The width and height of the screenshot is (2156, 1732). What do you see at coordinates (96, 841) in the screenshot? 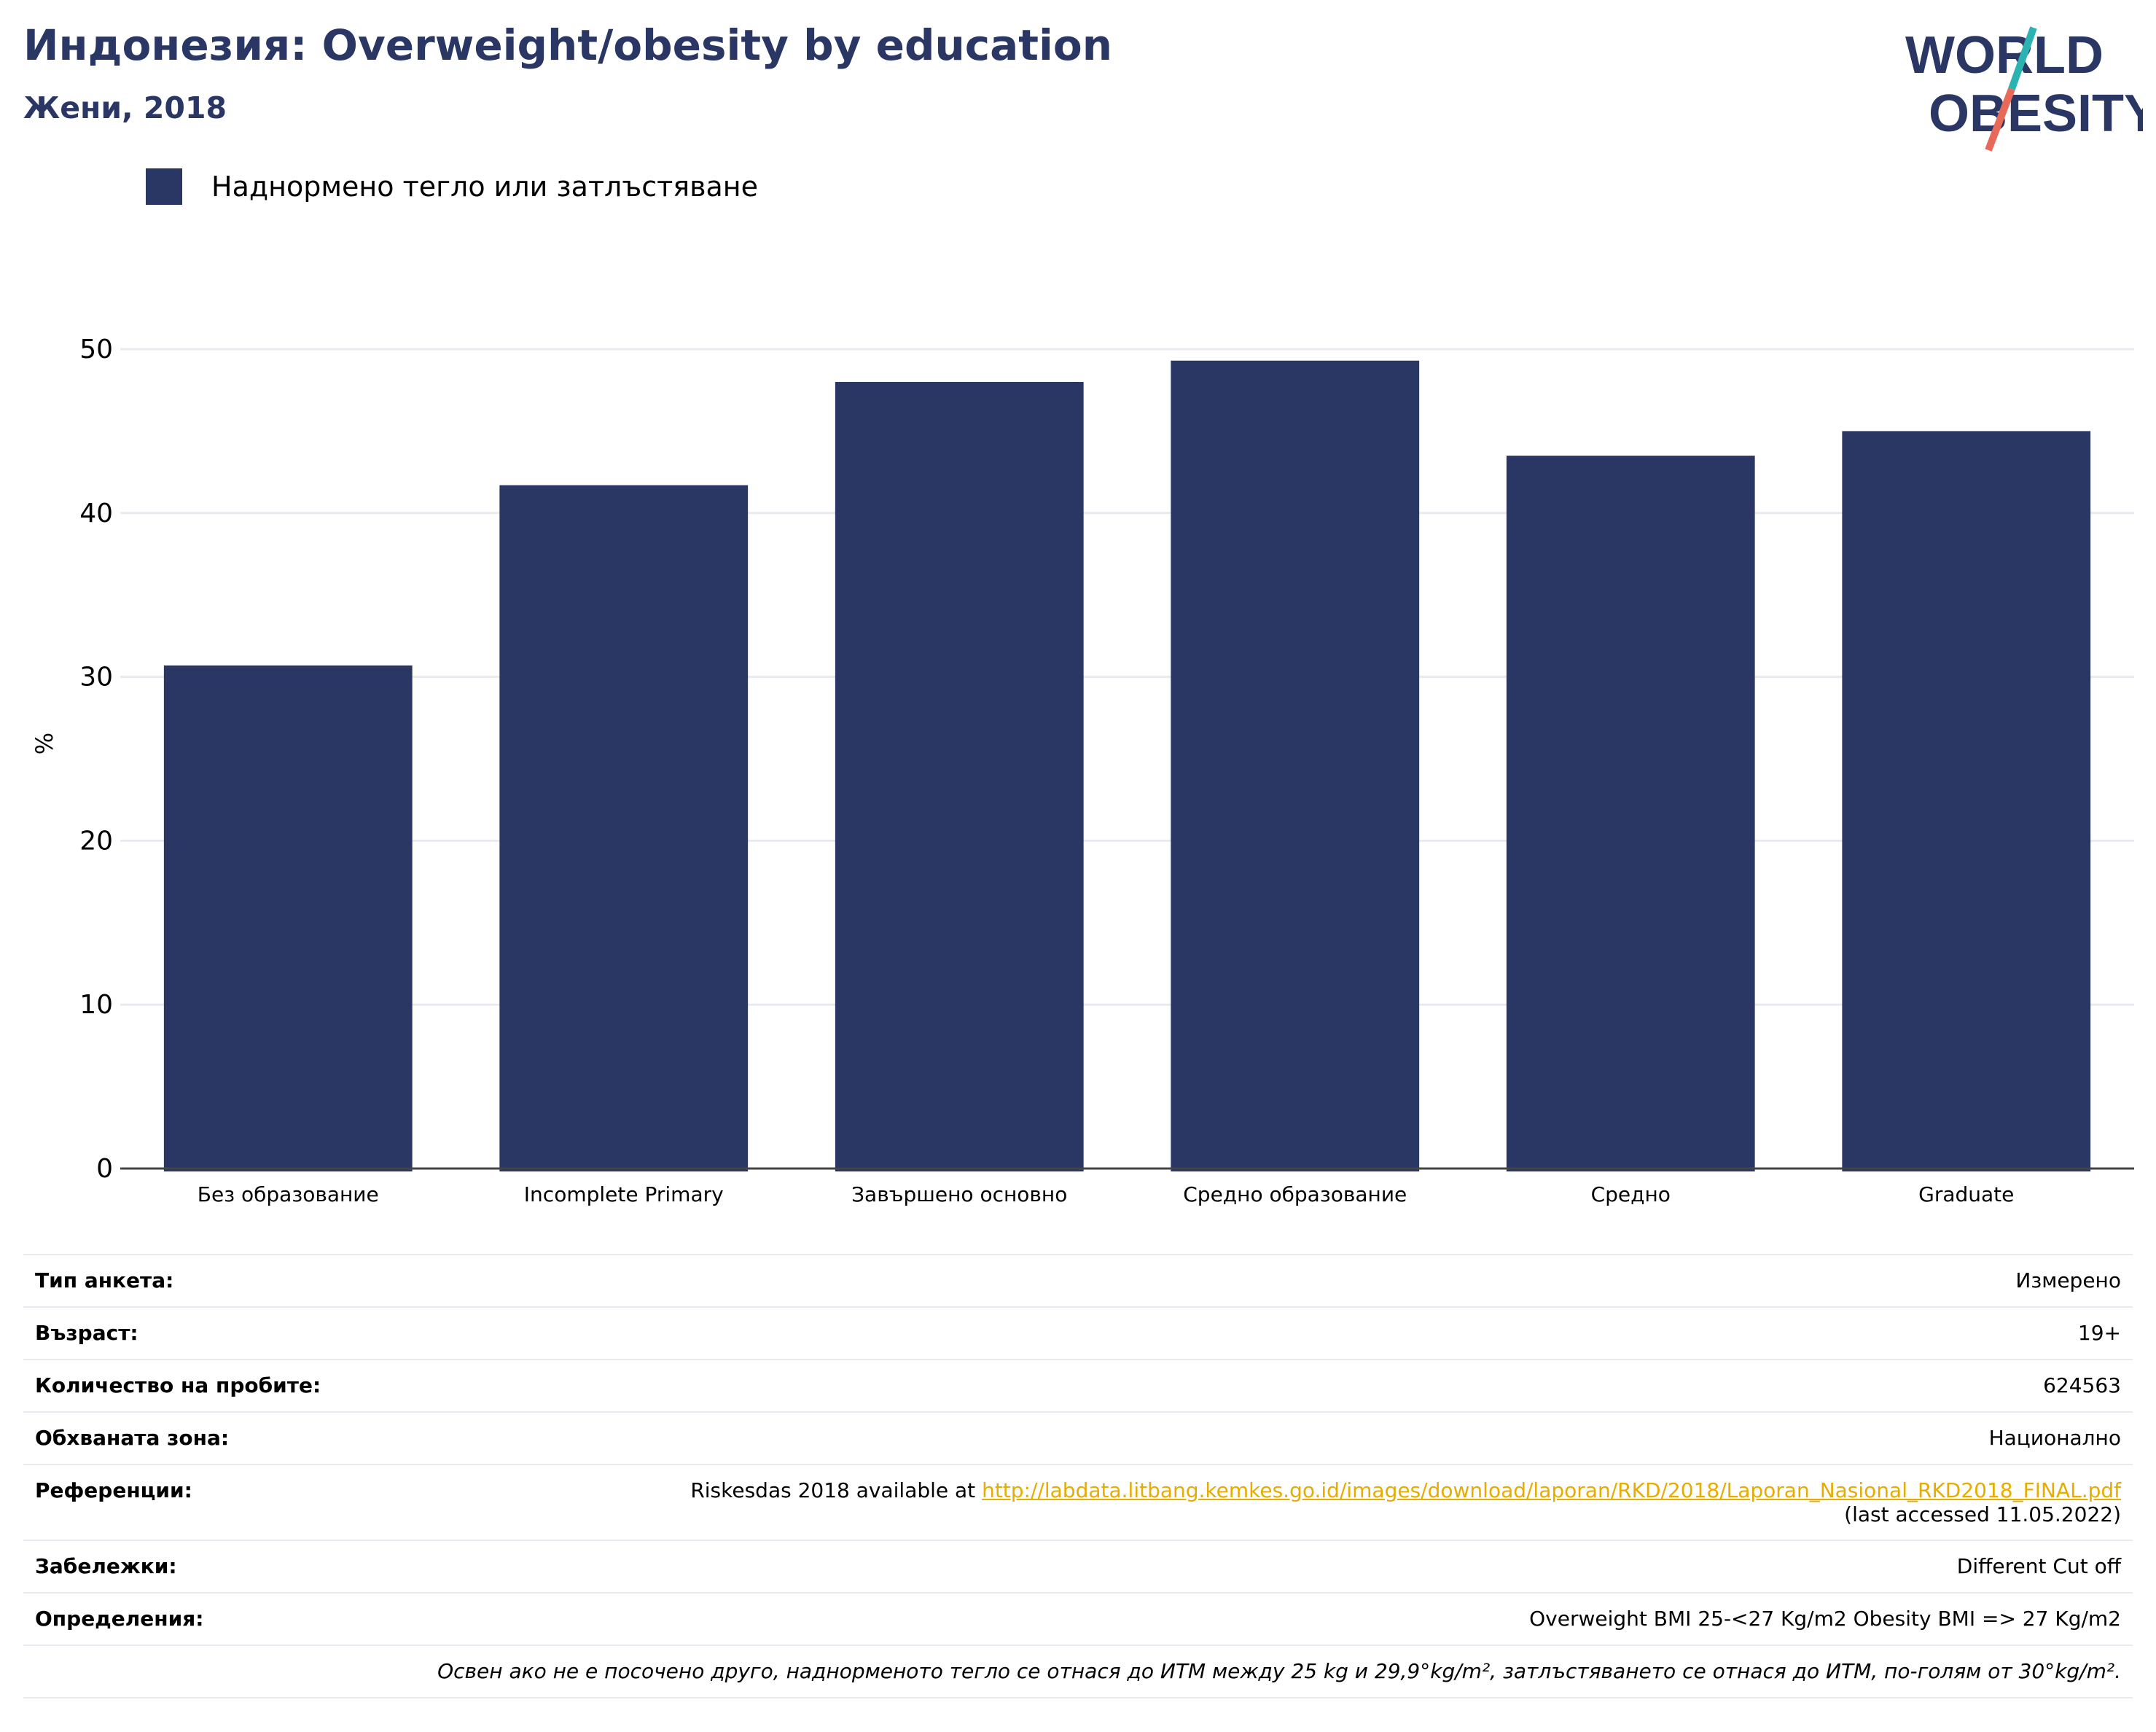
I see `y-tick-label: 20` at bounding box center [96, 841].